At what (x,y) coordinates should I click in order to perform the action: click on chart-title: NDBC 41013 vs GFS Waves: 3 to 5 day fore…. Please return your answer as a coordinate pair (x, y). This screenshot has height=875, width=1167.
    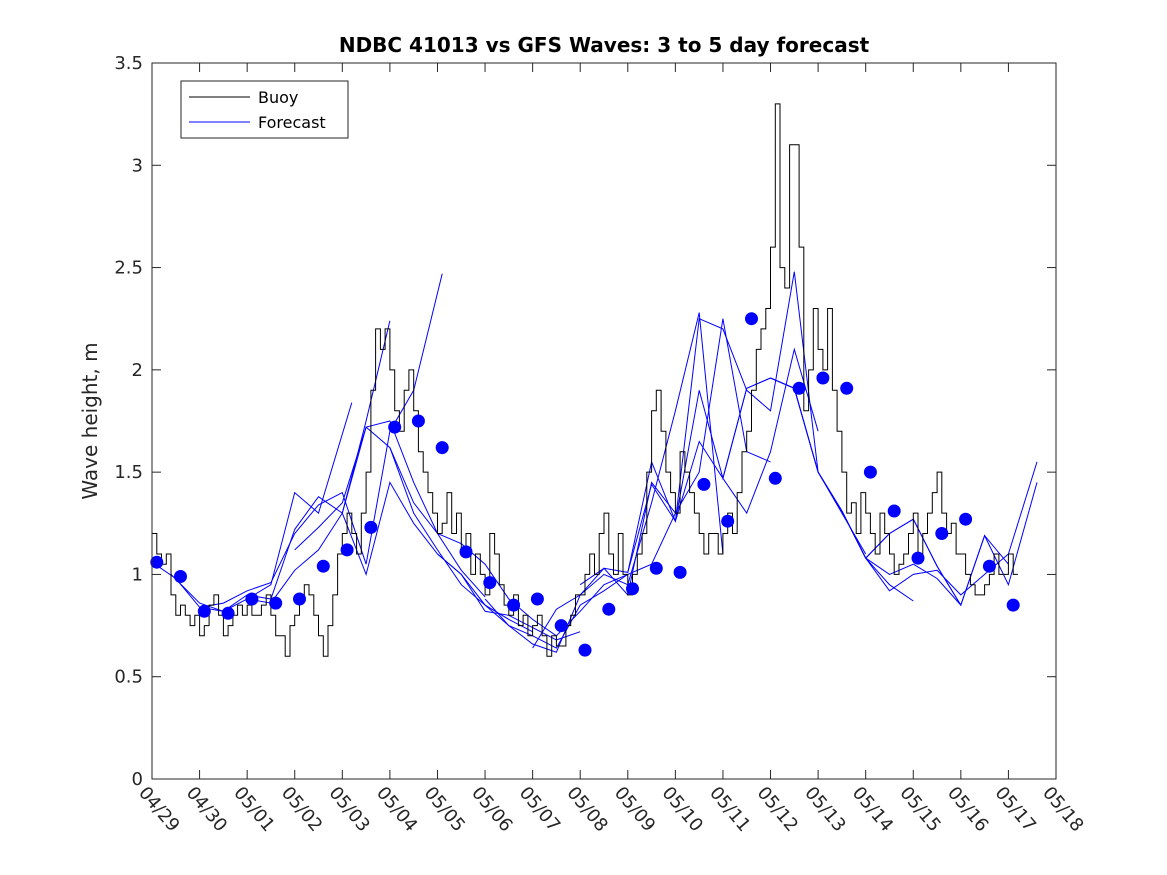
    Looking at the image, I should click on (604, 45).